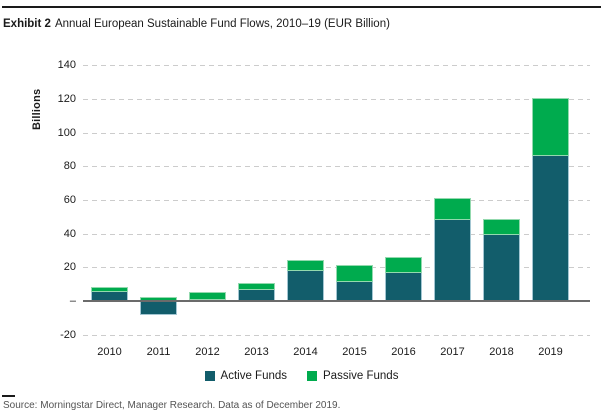 This screenshot has width=603, height=420. I want to click on active-segment-2019, so click(550, 227).